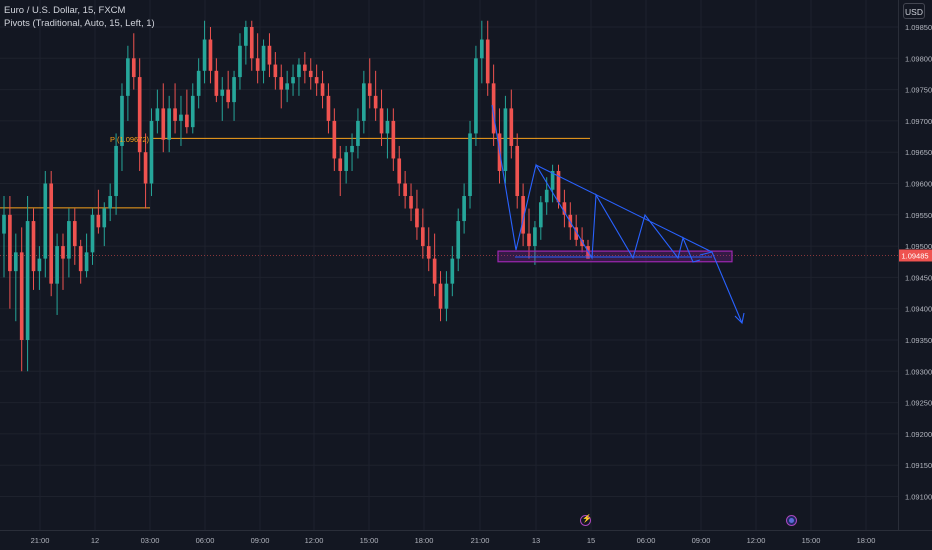 The image size is (932, 550). What do you see at coordinates (918, 246) in the screenshot?
I see `price-tick-label: 1.09500` at bounding box center [918, 246].